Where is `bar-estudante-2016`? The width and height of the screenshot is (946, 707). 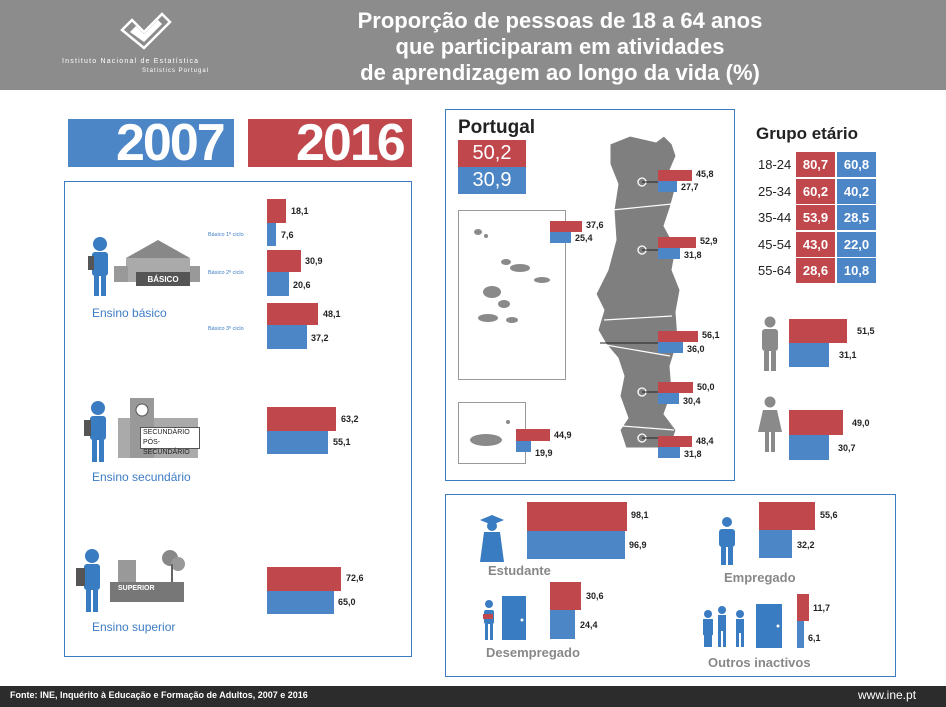
bar-estudante-2016 is located at coordinates (577, 516).